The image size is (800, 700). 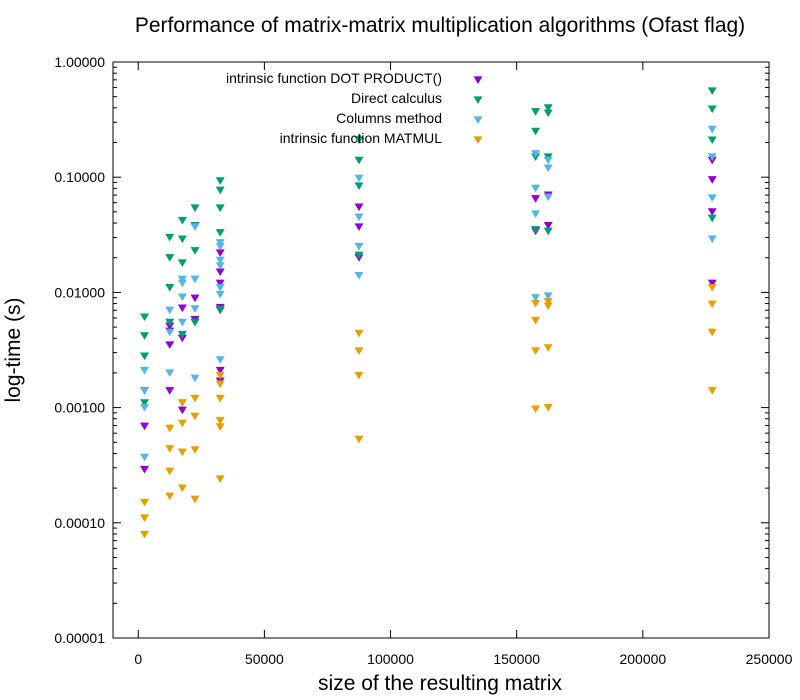 What do you see at coordinates (79, 177) in the screenshot?
I see `y-tick-label: 0.10000` at bounding box center [79, 177].